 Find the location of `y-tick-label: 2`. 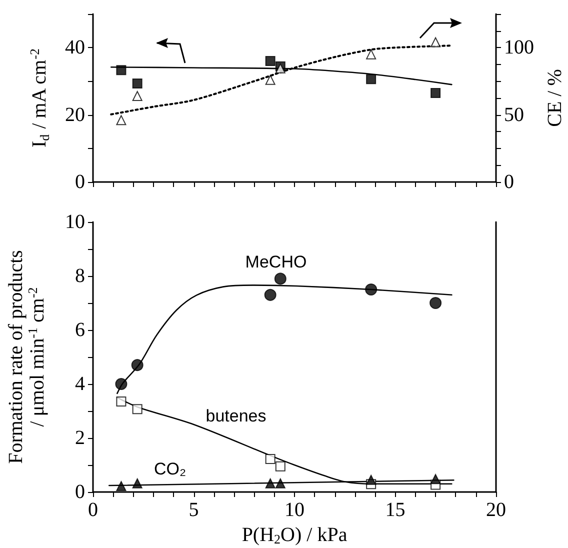

y-tick-label: 2 is located at coordinates (80, 438).